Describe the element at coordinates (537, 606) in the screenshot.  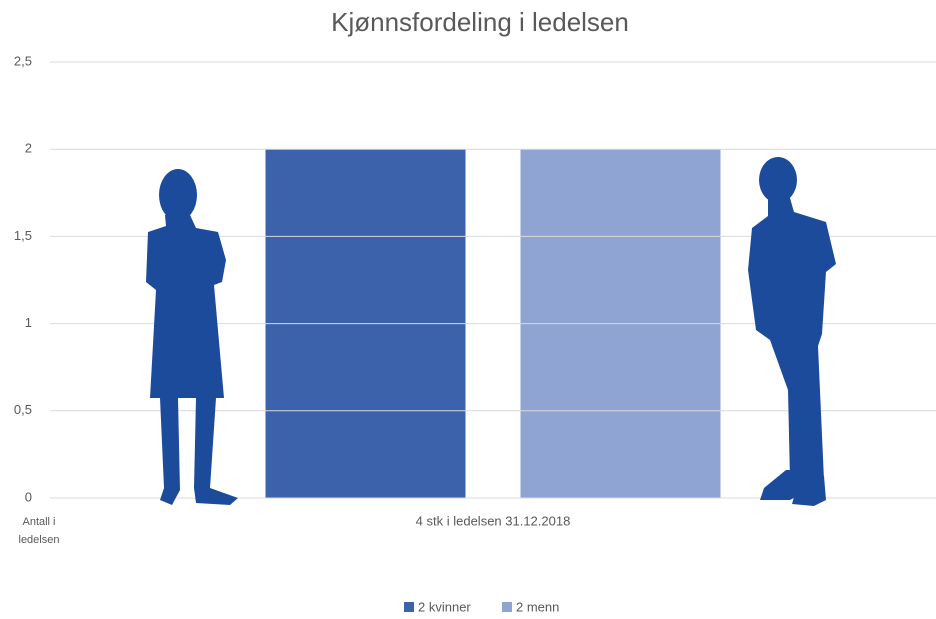
I see `legend-label: 2 menn` at that location.